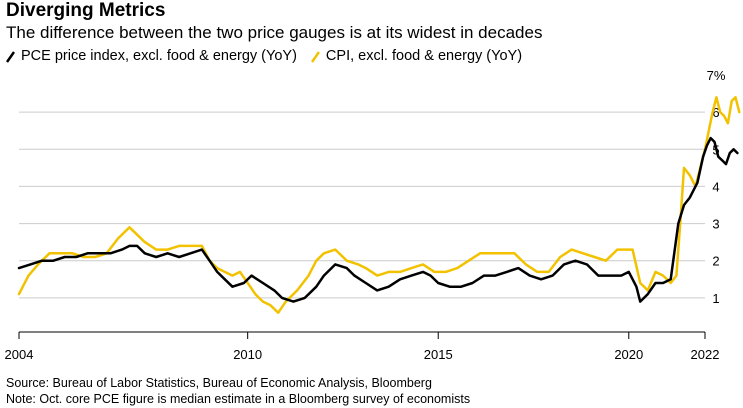 This screenshot has height=408, width=743. Describe the element at coordinates (715, 112) in the screenshot. I see `y-tick-label: 6` at that location.